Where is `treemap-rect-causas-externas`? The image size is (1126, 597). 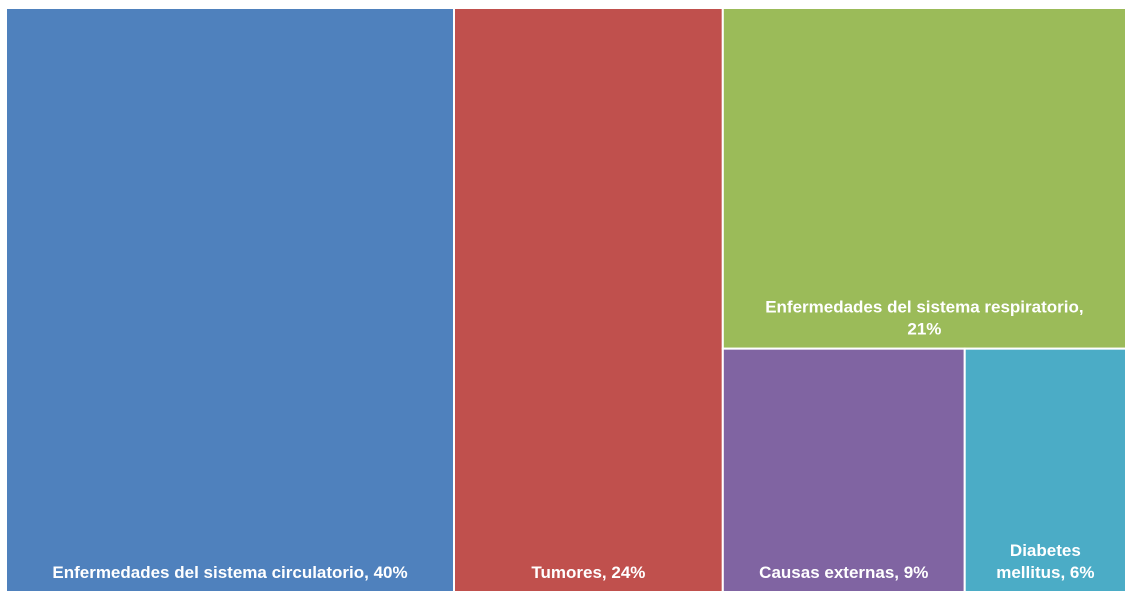 treemap-rect-causas-externas is located at coordinates (843, 470).